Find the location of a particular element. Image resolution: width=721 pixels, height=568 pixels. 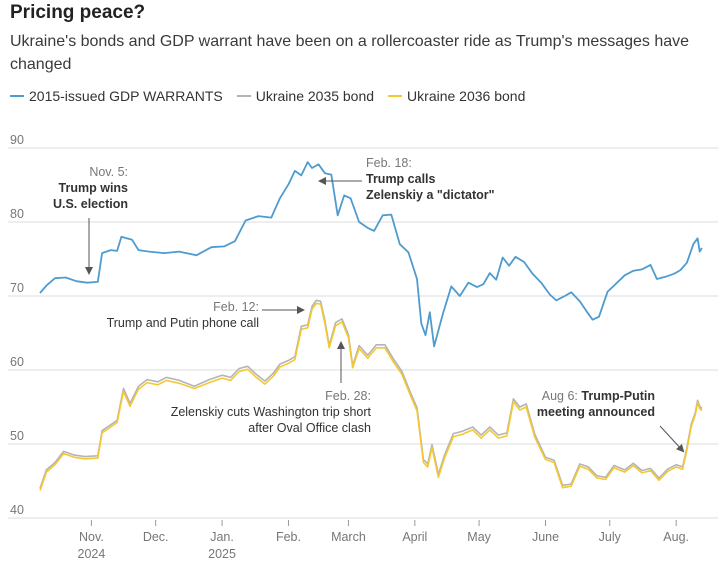

x-tick-label-2: Jan. is located at coordinates (222, 537).